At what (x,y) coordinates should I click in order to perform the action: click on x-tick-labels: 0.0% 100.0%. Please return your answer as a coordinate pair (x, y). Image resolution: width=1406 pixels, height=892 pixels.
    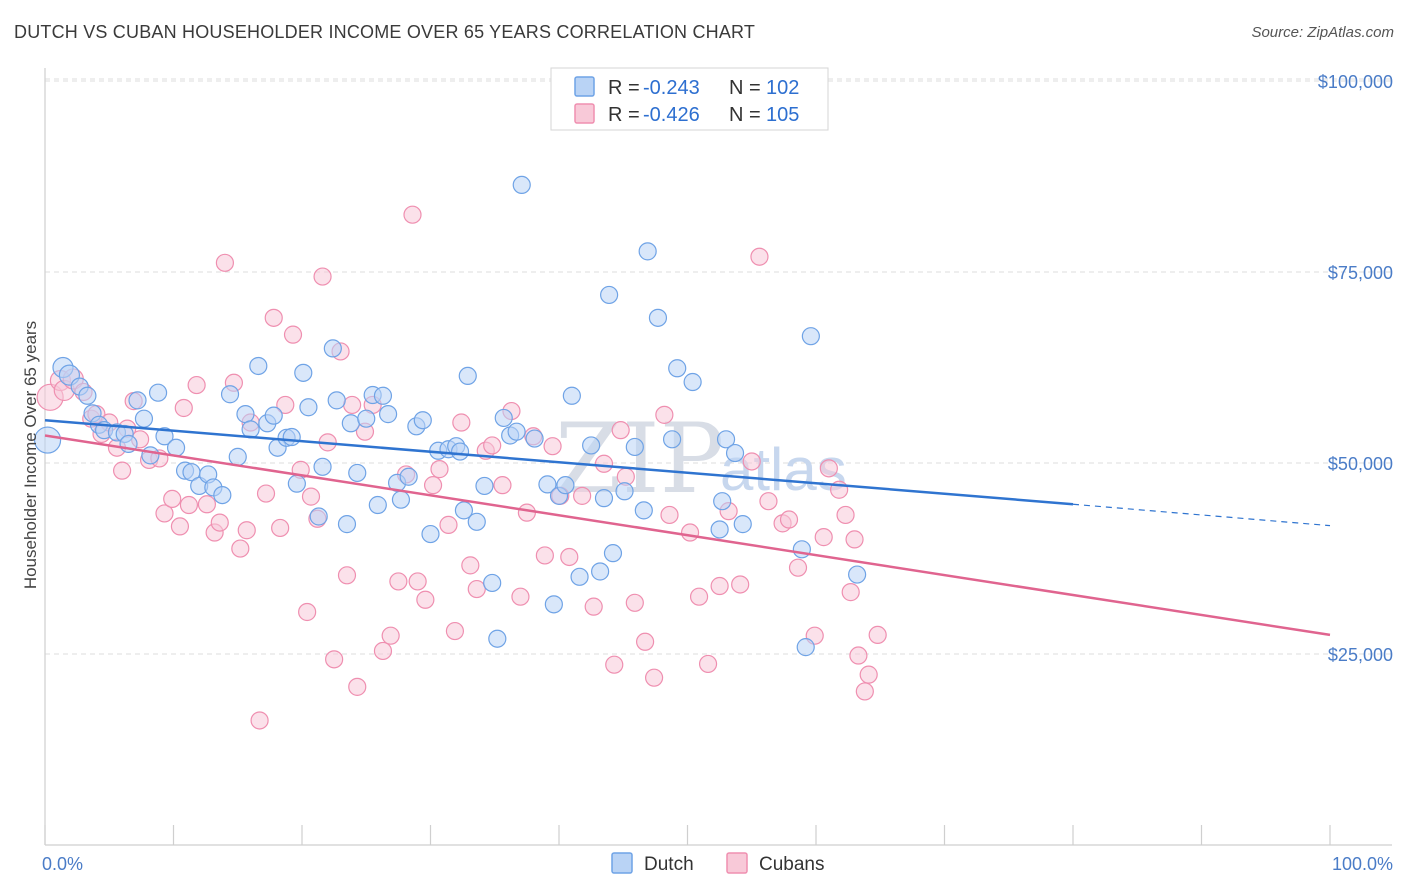
    Looking at the image, I should click on (717, 864).